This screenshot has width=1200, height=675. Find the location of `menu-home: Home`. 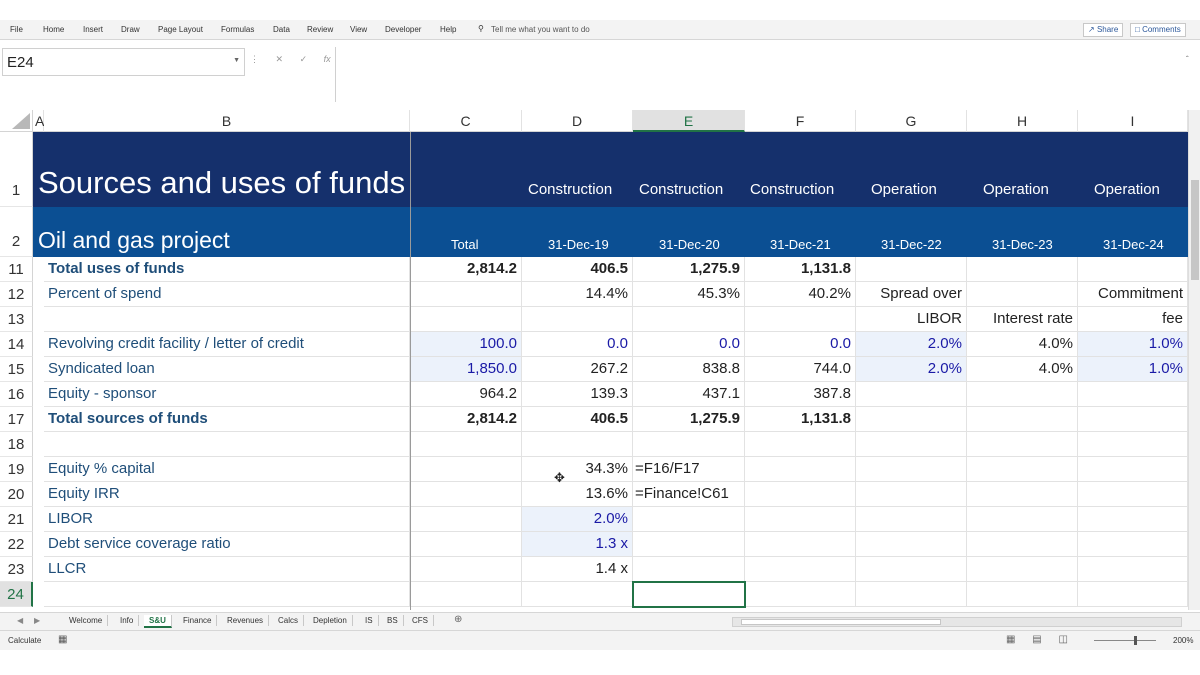

menu-home: Home is located at coordinates (54, 29).